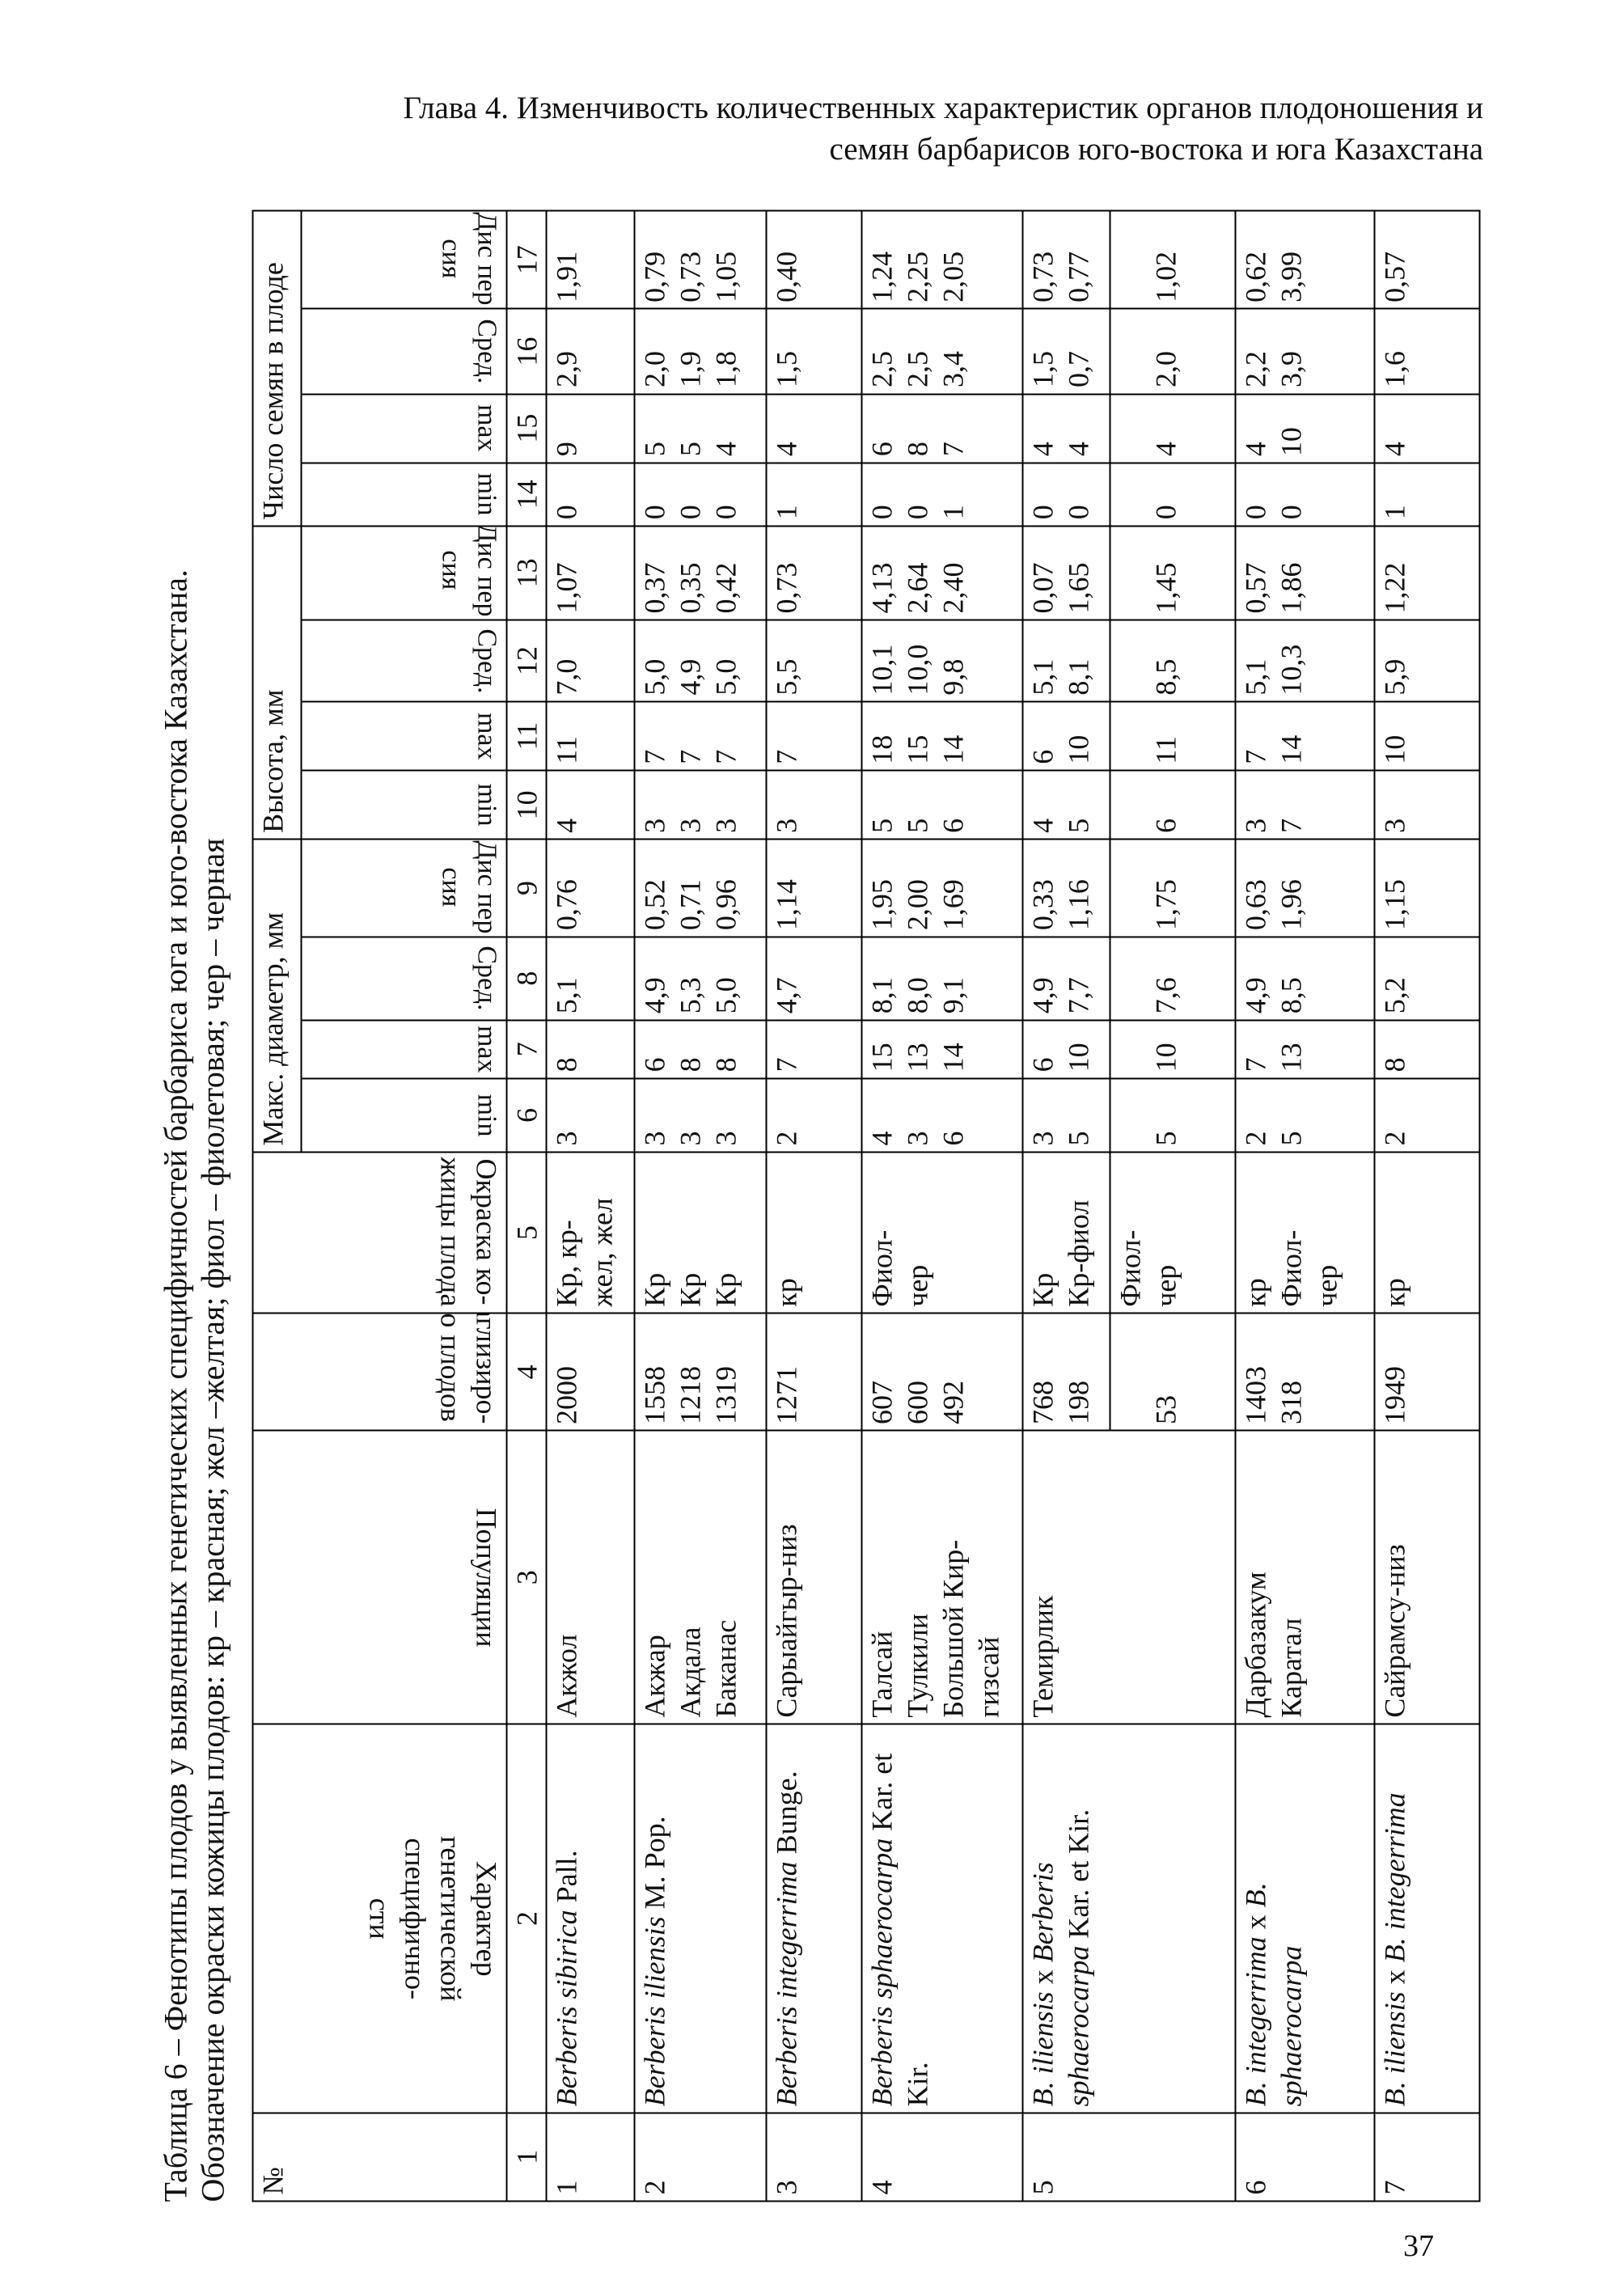 The width and height of the screenshot is (1624, 2293). Describe the element at coordinates (1172, 573) in the screenshot. I see `data-cell: 1,45` at that location.